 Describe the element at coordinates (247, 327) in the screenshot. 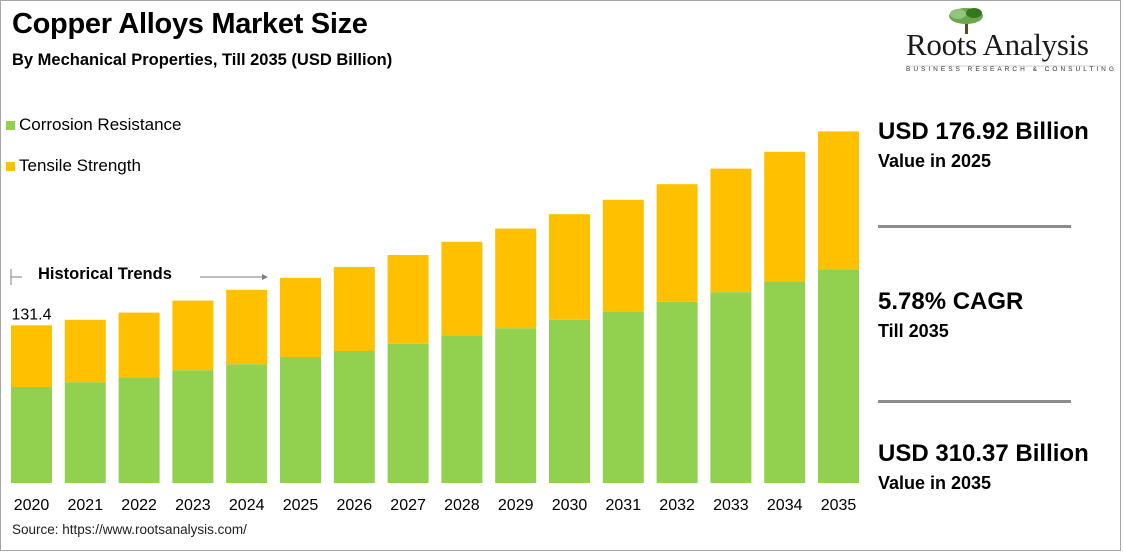

I see `bar-tensile-2024` at that location.